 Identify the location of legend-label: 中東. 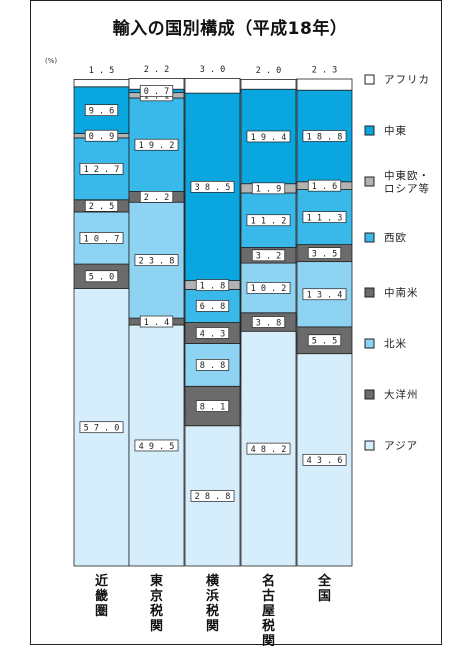
(395, 130).